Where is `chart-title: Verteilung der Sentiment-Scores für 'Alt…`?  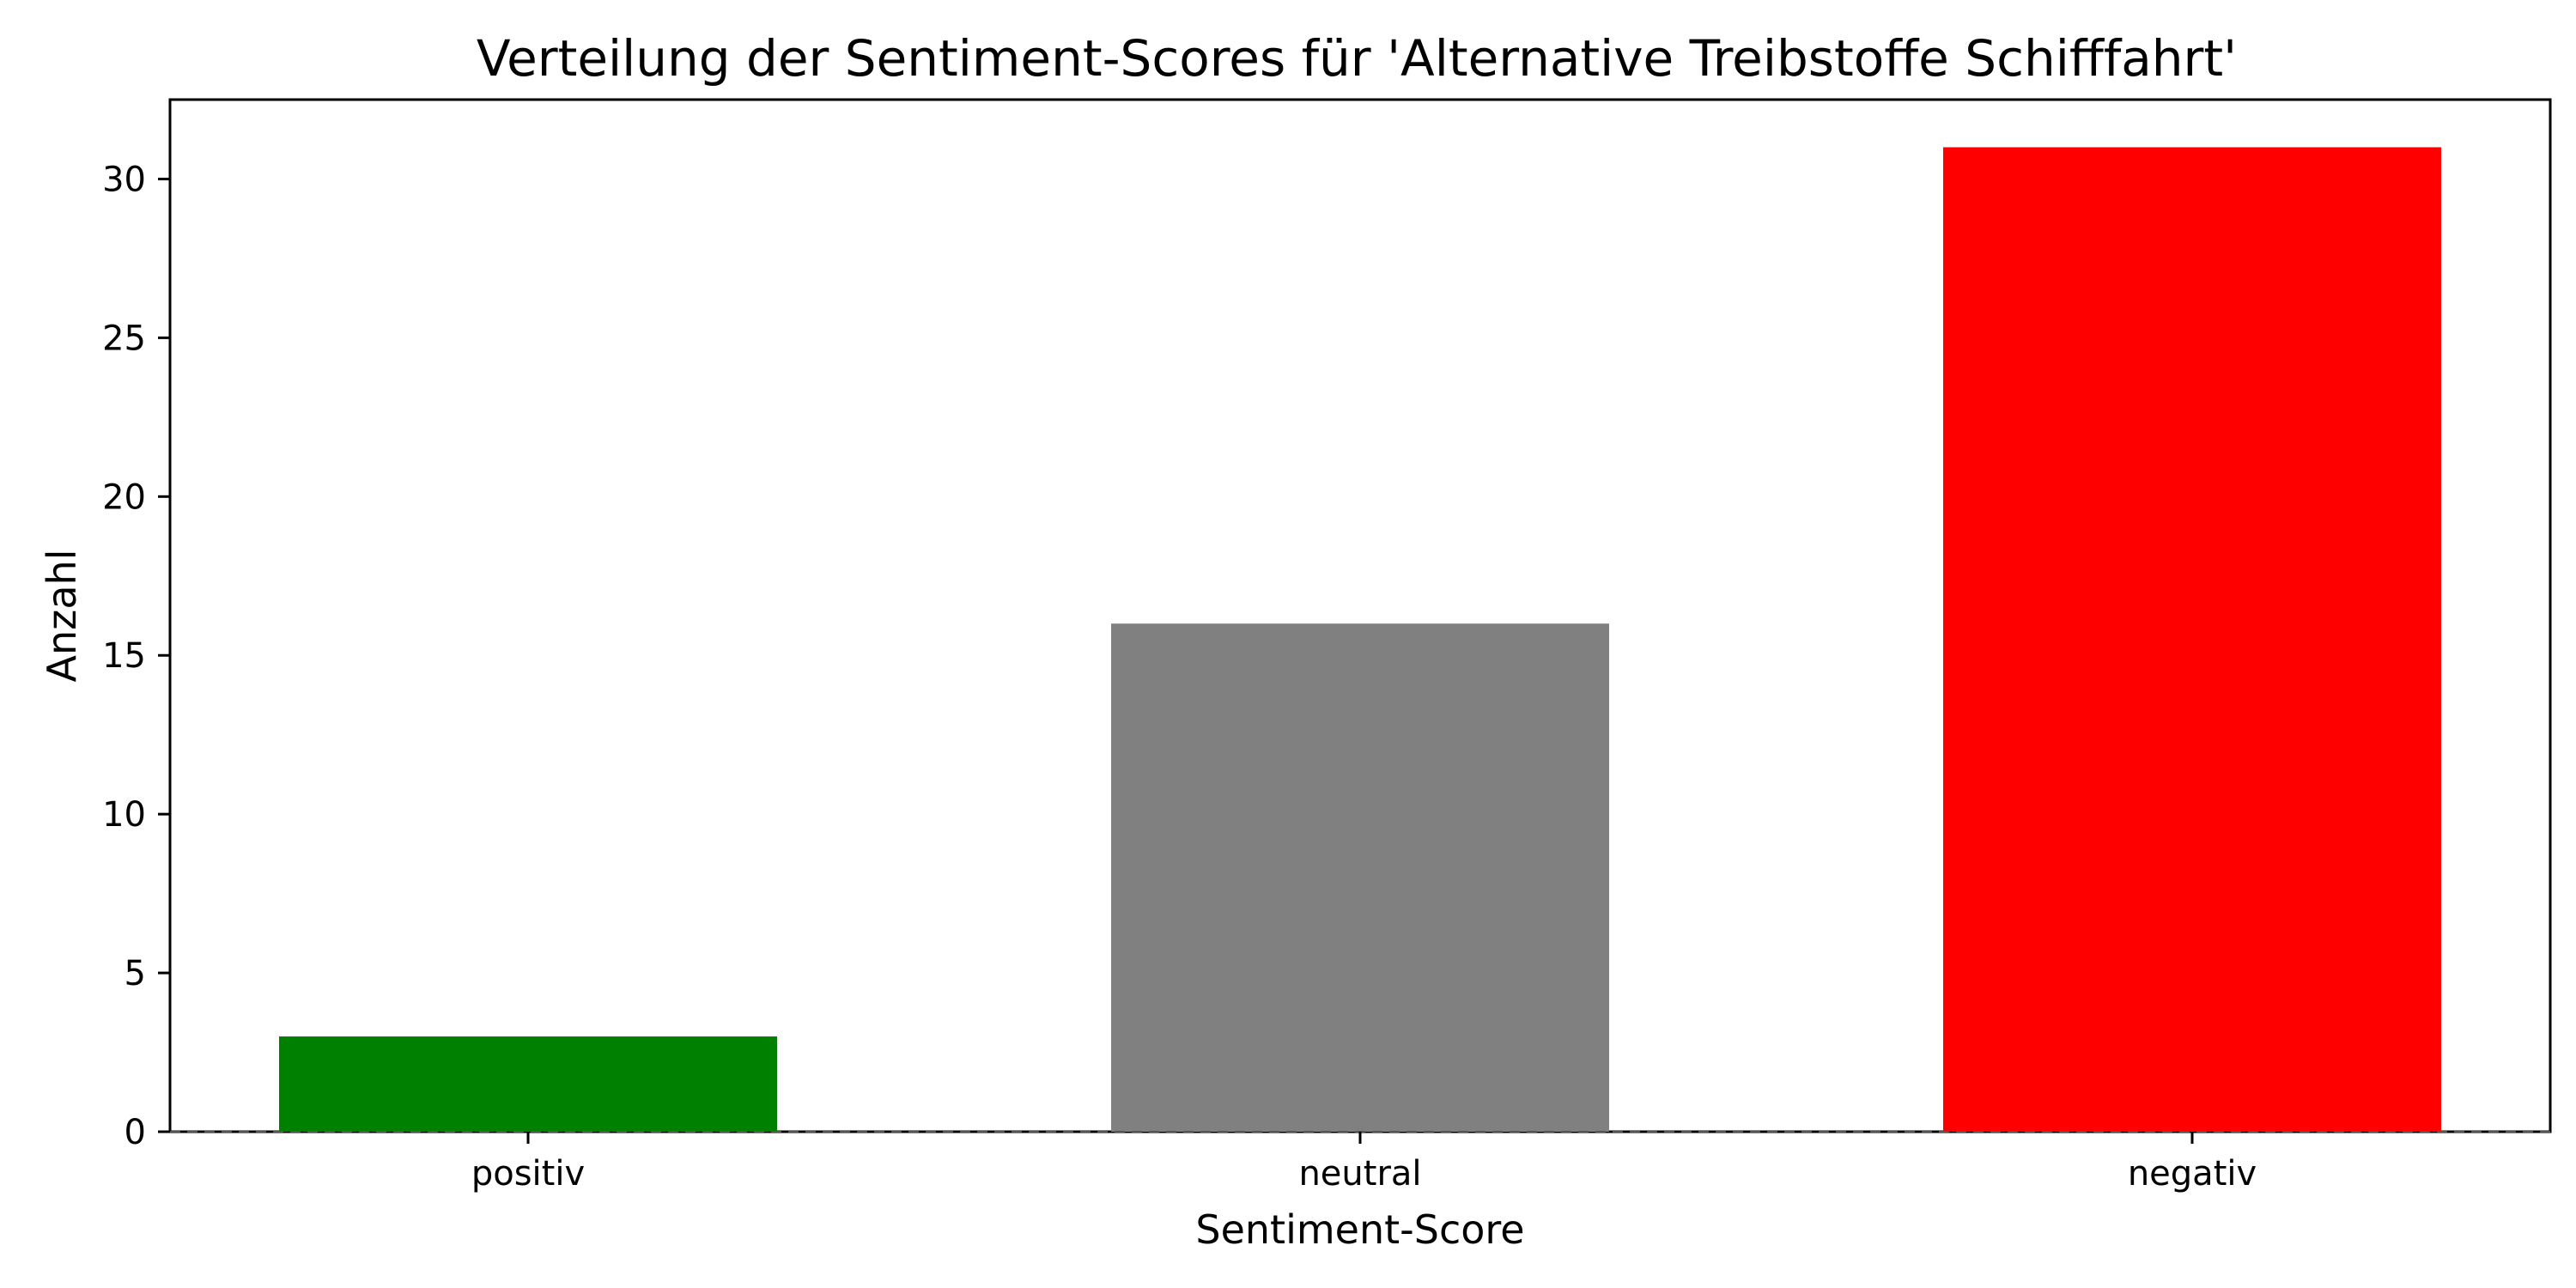 chart-title: Verteilung der Sentiment-Scores für 'Alt… is located at coordinates (1357, 59).